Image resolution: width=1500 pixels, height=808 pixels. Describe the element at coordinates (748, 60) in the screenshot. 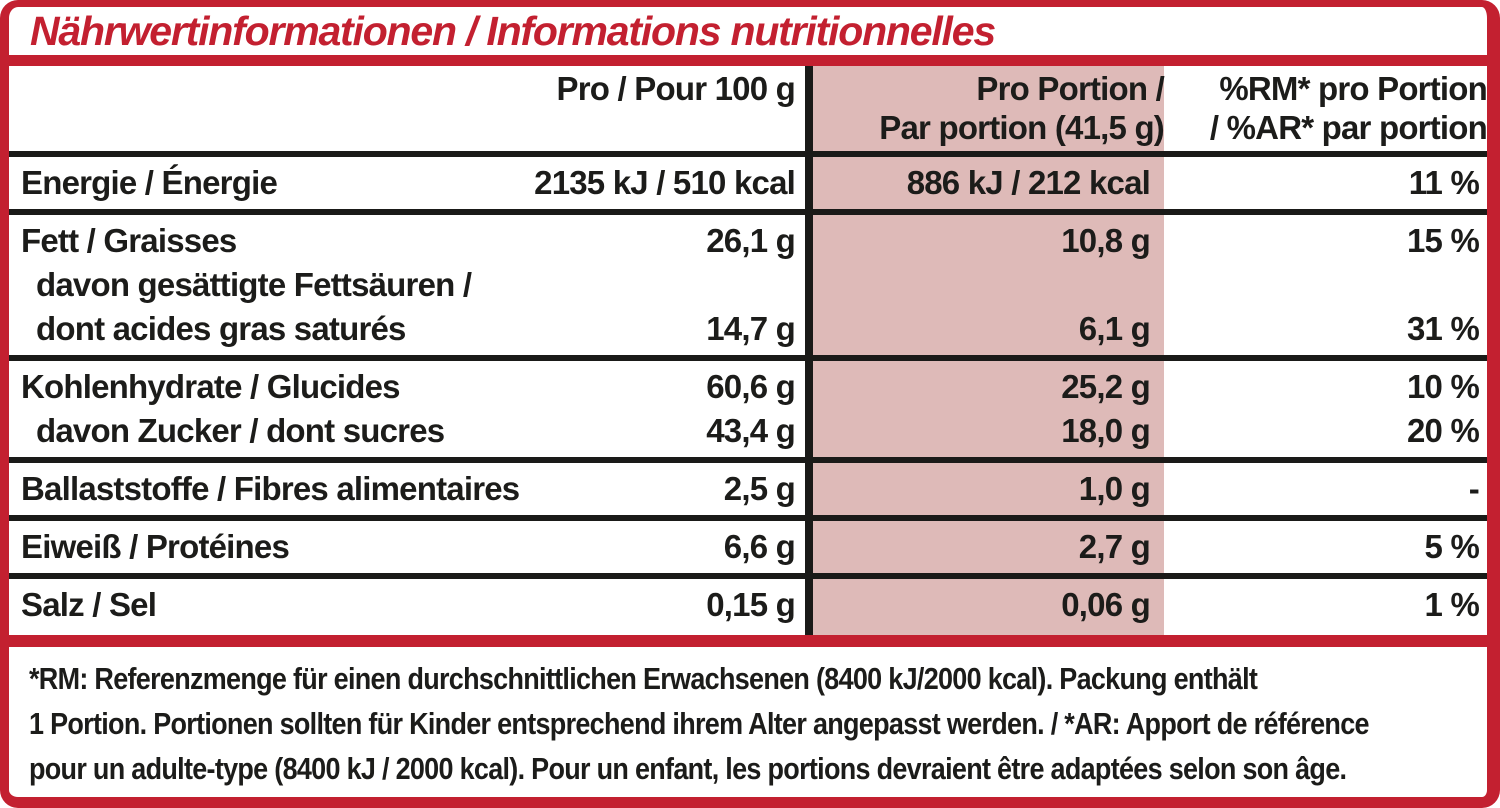

I see `title-divider` at that location.